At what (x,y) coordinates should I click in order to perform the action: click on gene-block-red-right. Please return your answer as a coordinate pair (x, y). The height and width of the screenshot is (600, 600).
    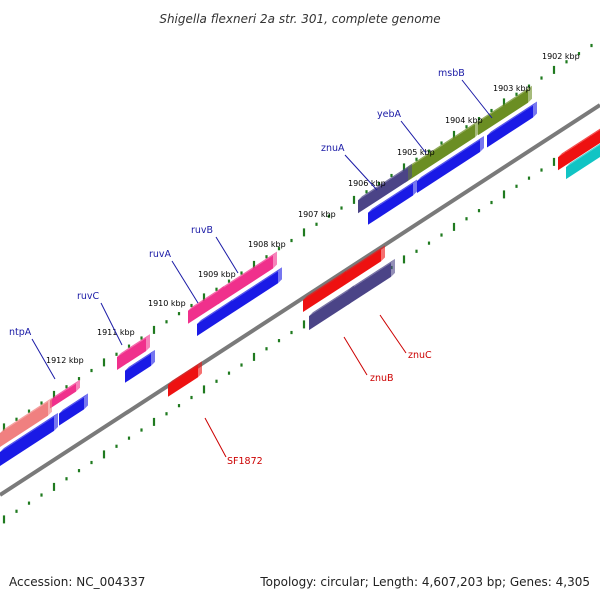
    Looking at the image, I should click on (579, 148).